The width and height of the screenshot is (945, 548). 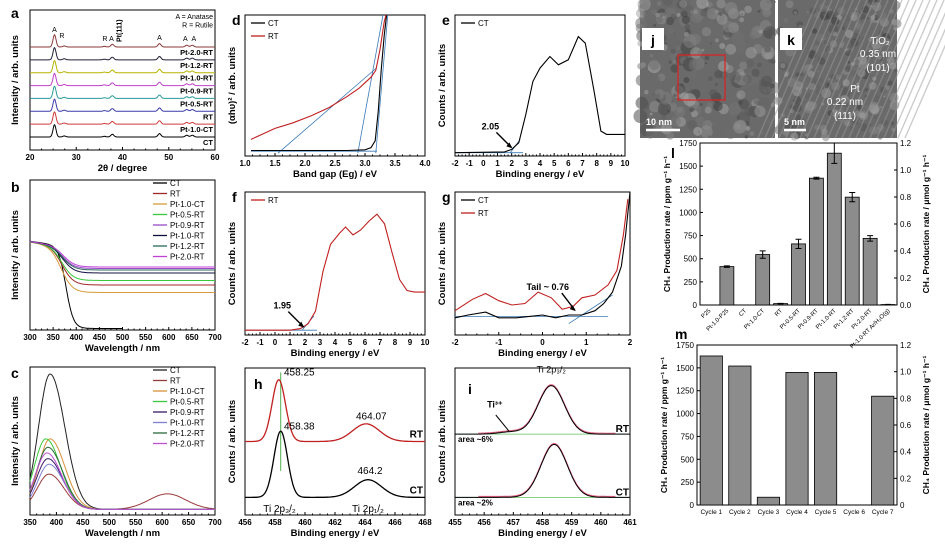 I want to click on legend-note: R = Rutile, so click(x=197, y=26).